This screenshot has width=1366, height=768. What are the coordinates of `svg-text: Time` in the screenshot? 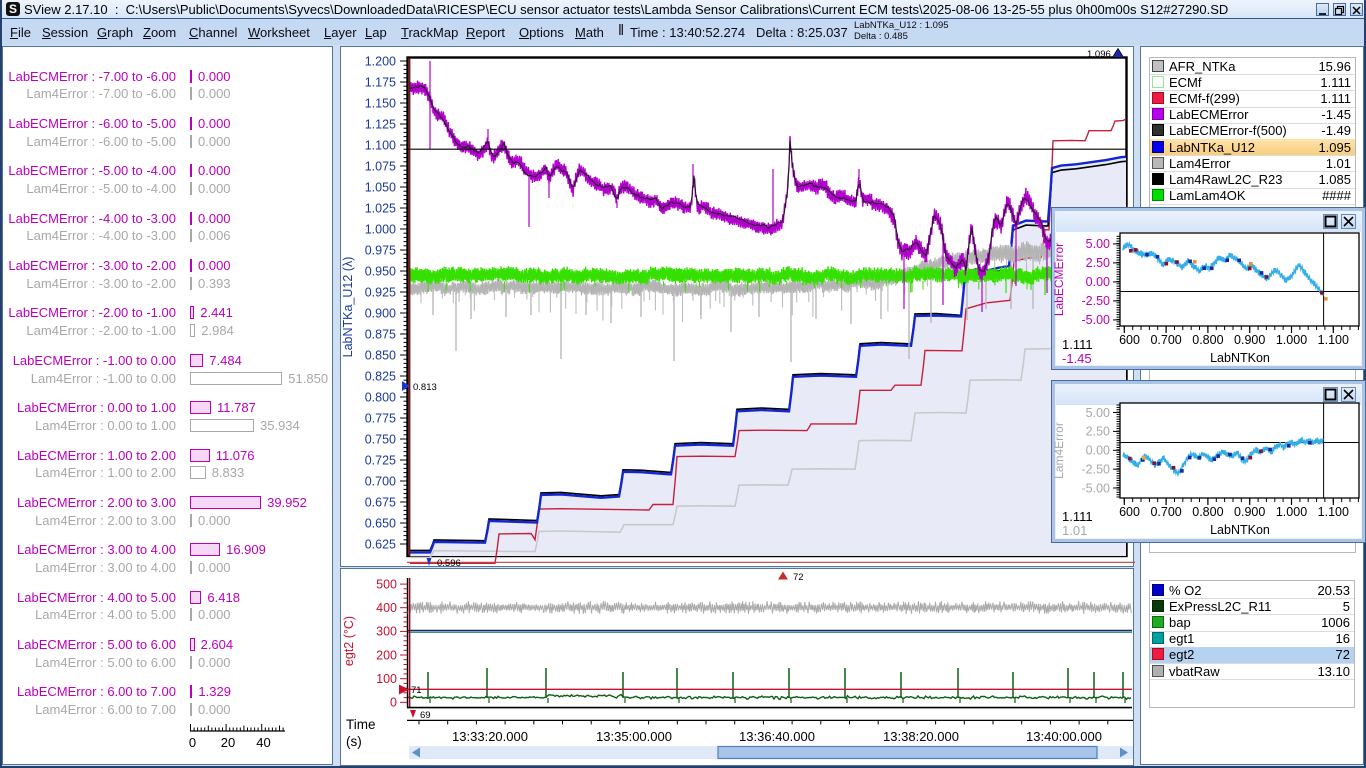 It's located at (361, 724).